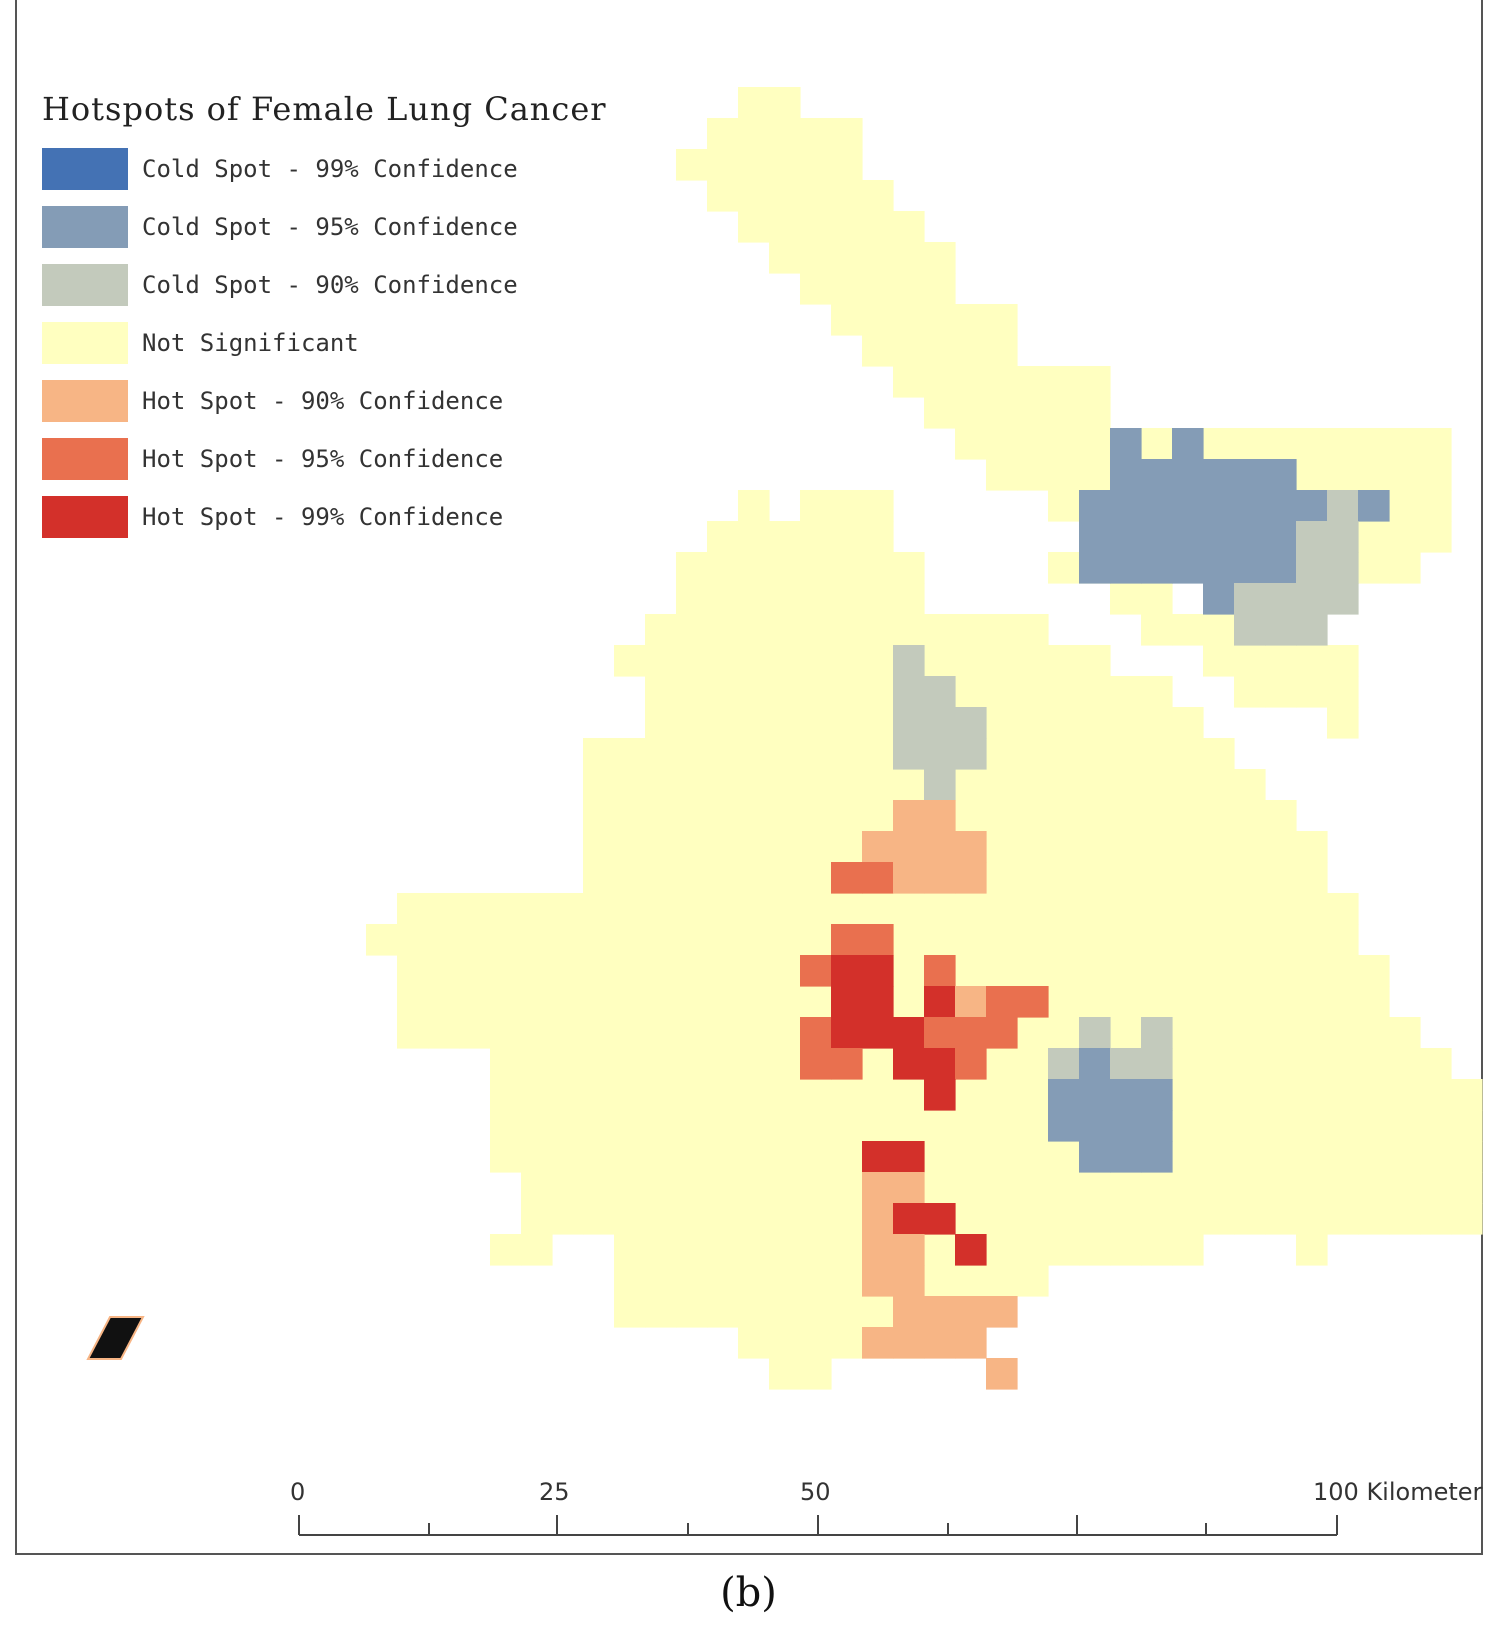 The image size is (1497, 1647). I want to click on legend-item-cold-90: Cold Spot - 90% Confidence, so click(280, 285).